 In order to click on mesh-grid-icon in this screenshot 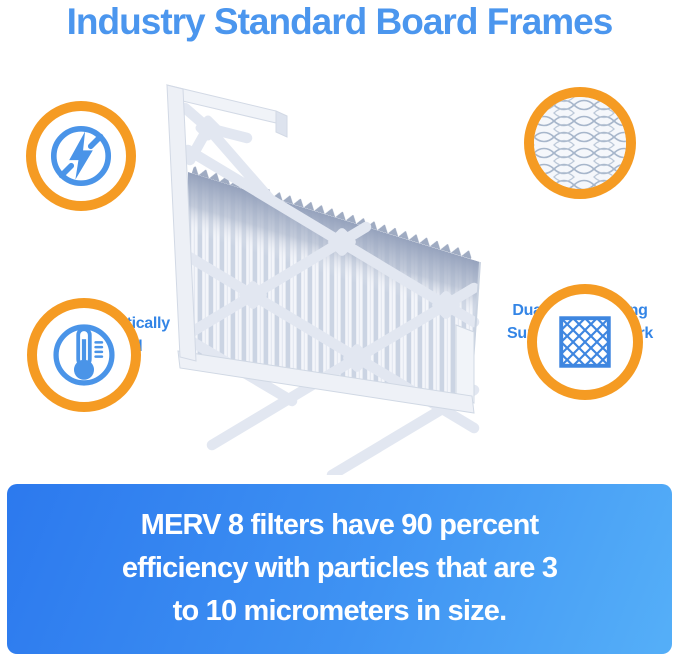, I will do `click(585, 342)`.